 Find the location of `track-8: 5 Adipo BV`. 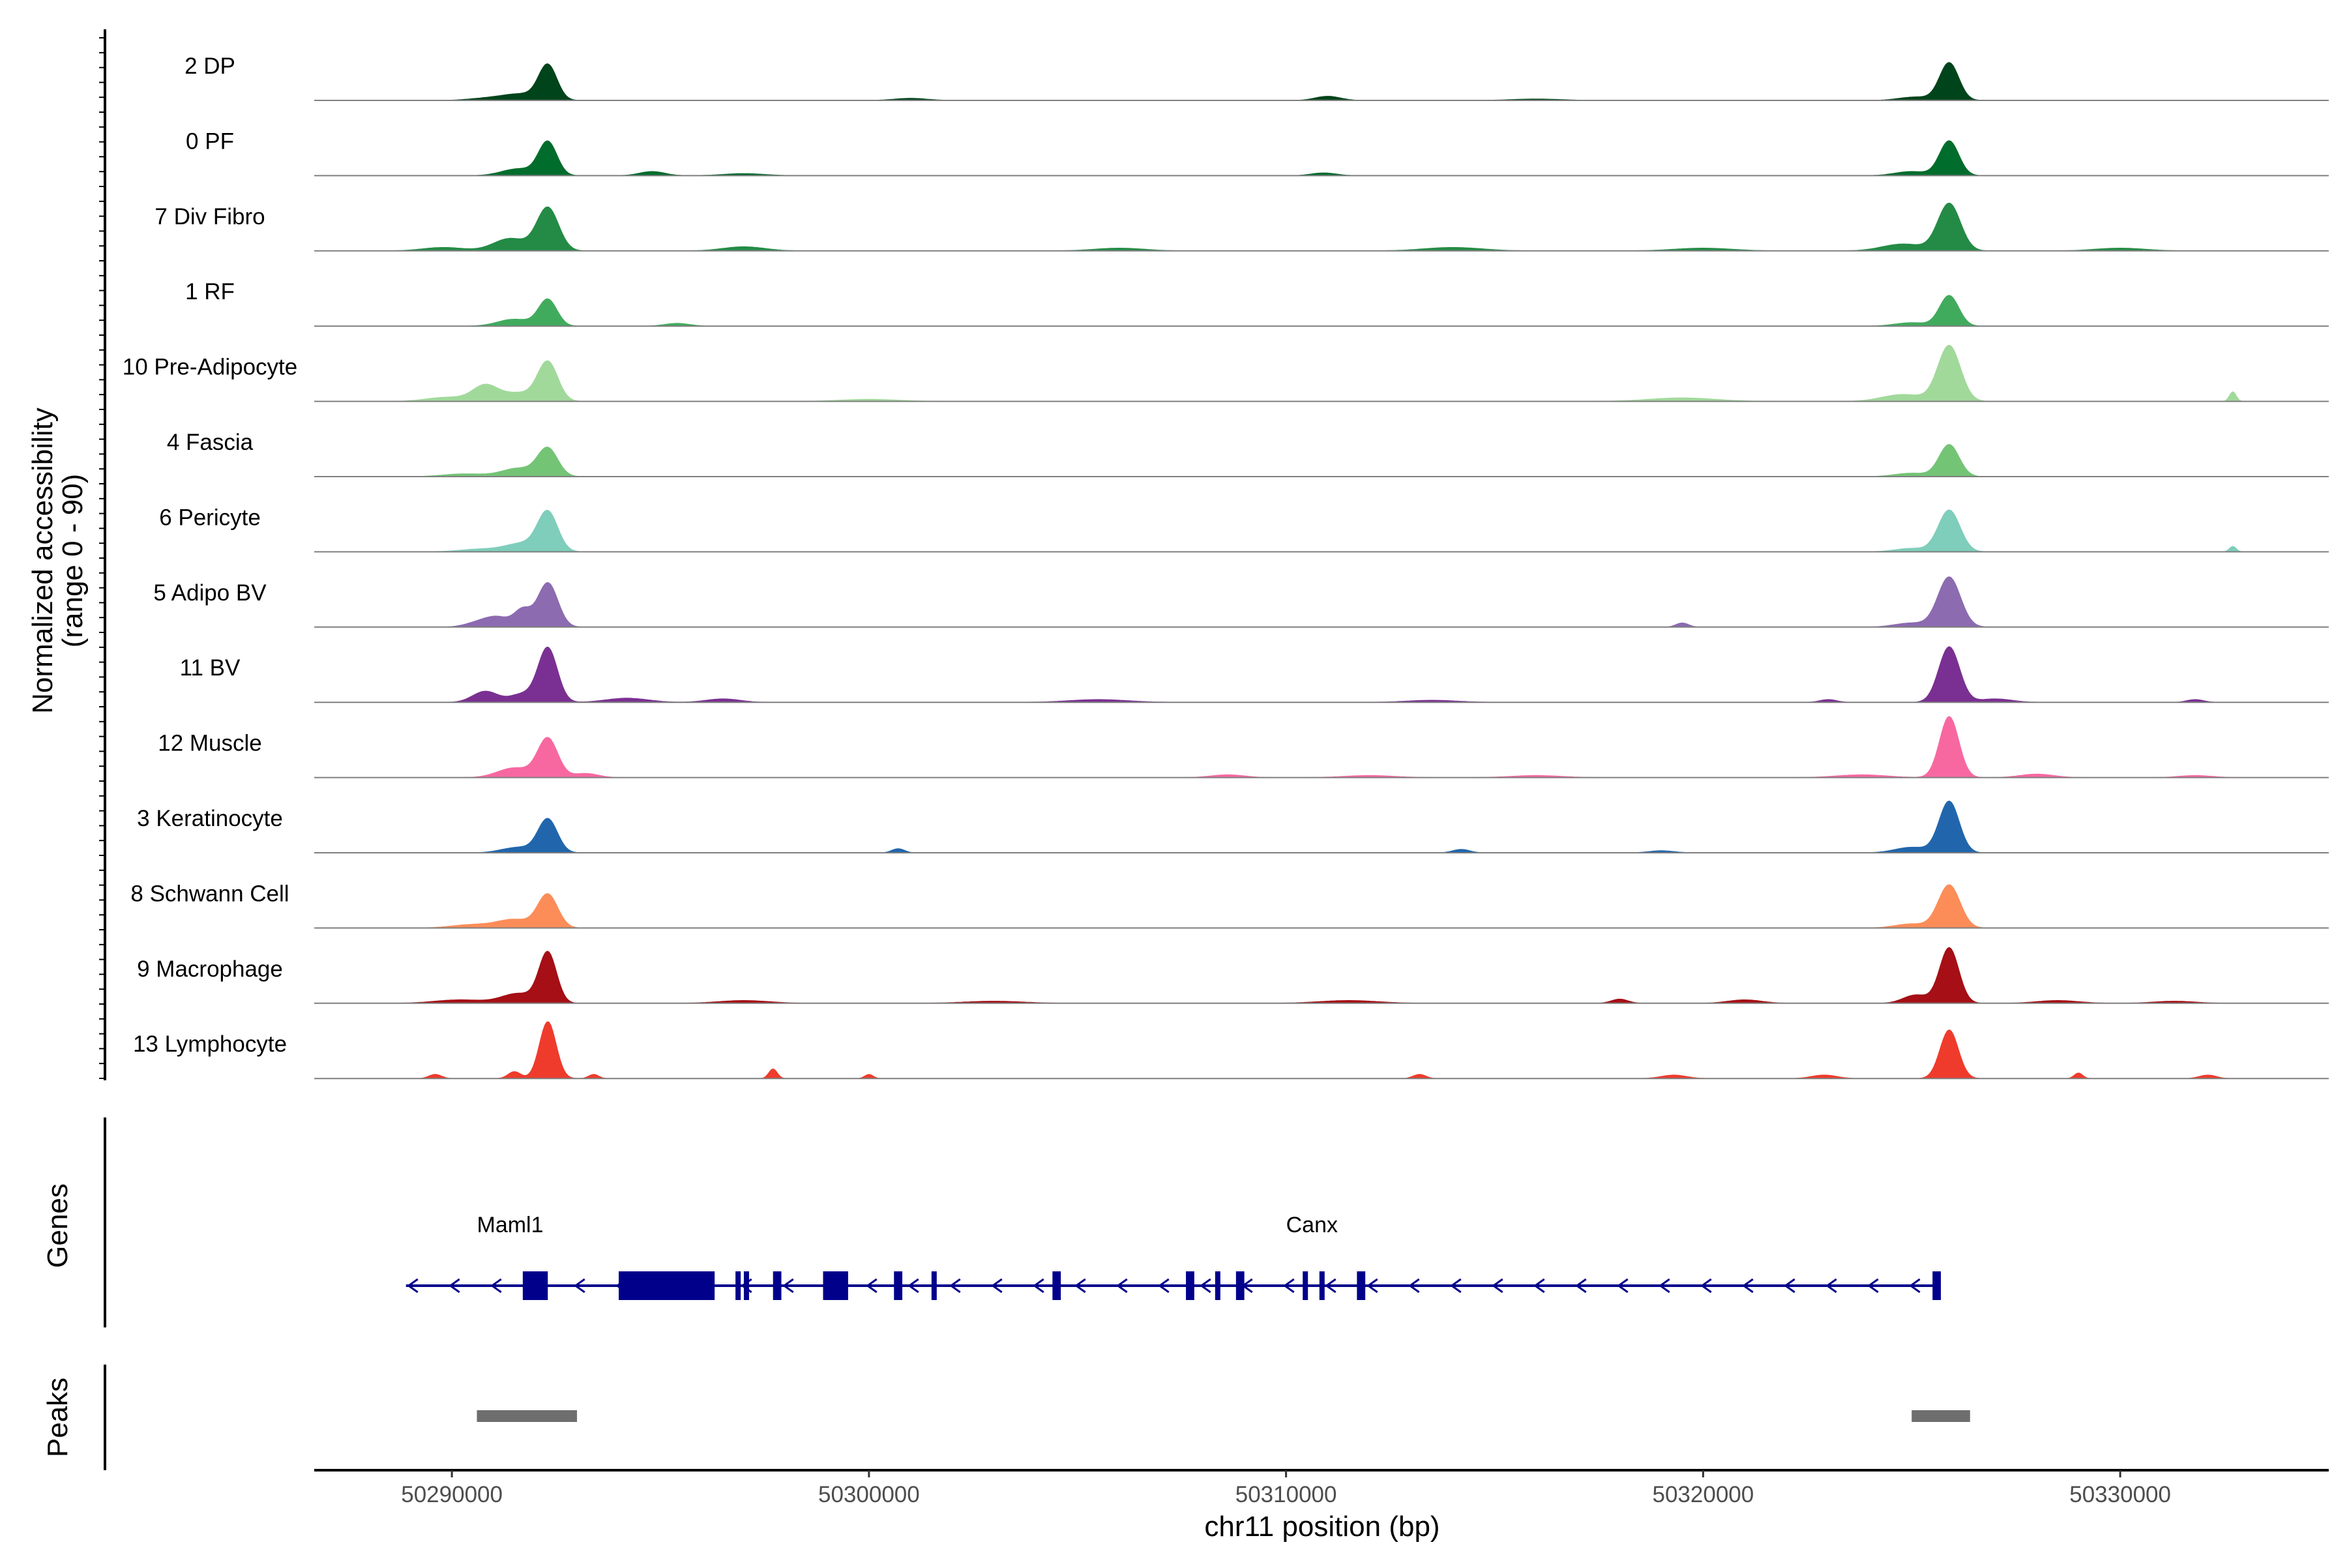

track-8: 5 Adipo BV is located at coordinates (1241, 602).